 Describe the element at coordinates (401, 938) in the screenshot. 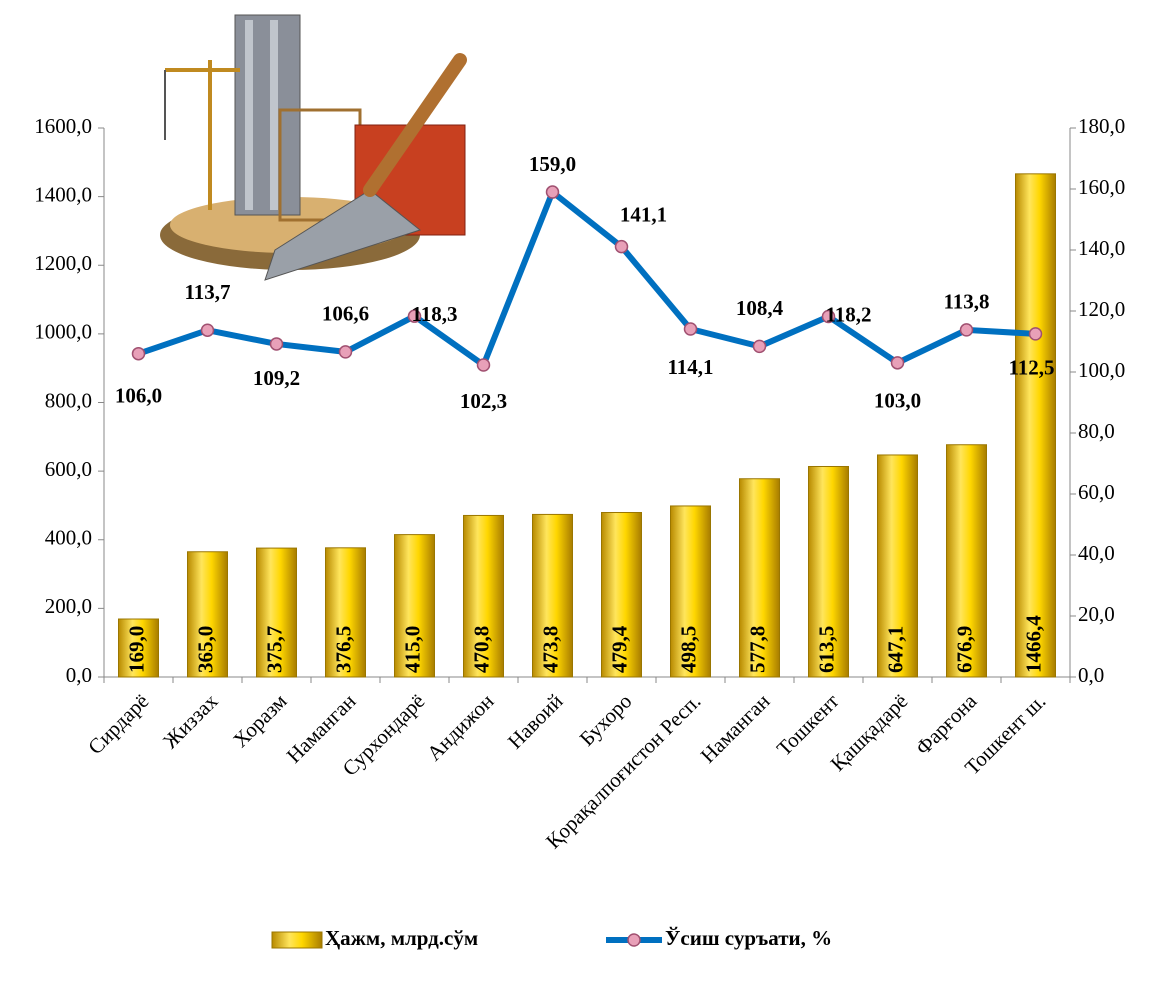

I see `legend-label: Ҳажм, млрд.сўм` at that location.